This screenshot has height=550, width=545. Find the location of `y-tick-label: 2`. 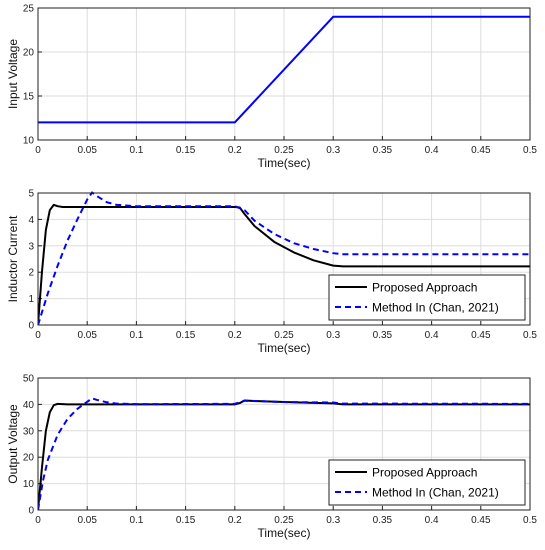

y-tick-label: 2 is located at coordinates (31, 273).